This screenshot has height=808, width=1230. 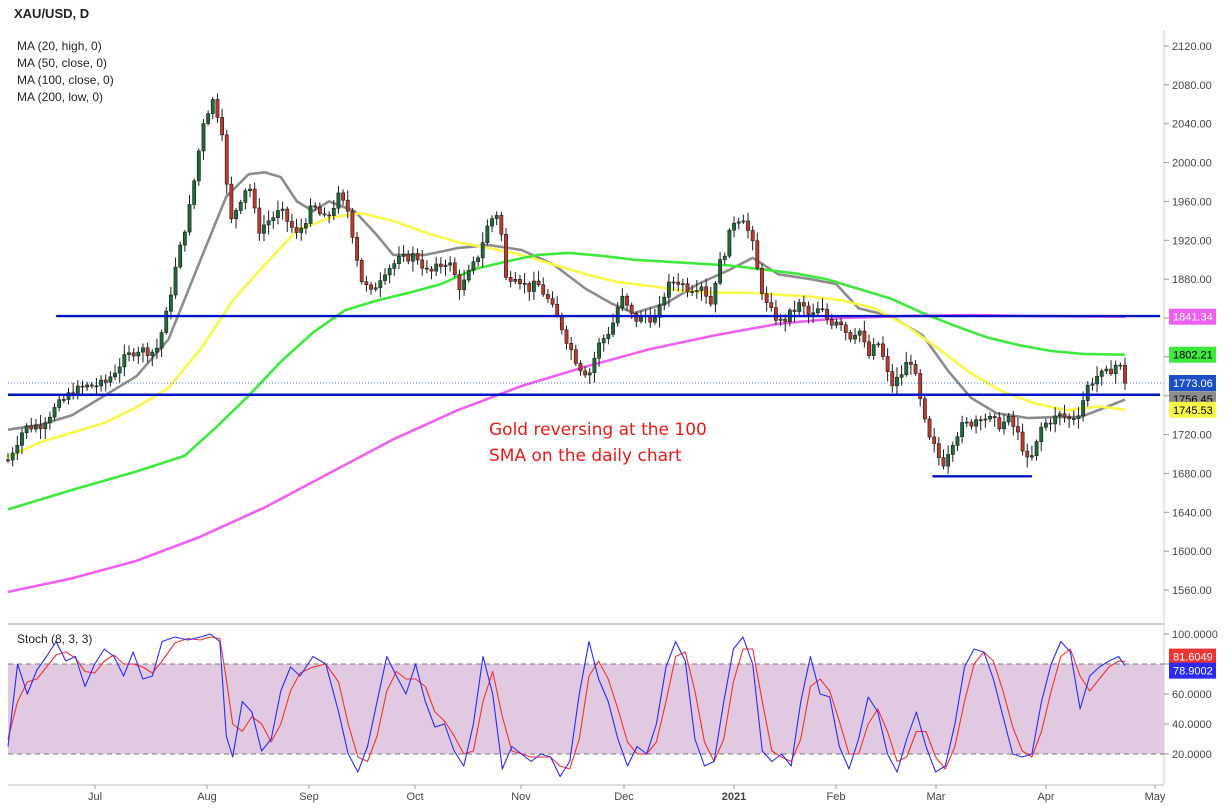 What do you see at coordinates (54, 639) in the screenshot?
I see `stoch-title: Stoch (8, 3, 3)` at bounding box center [54, 639].